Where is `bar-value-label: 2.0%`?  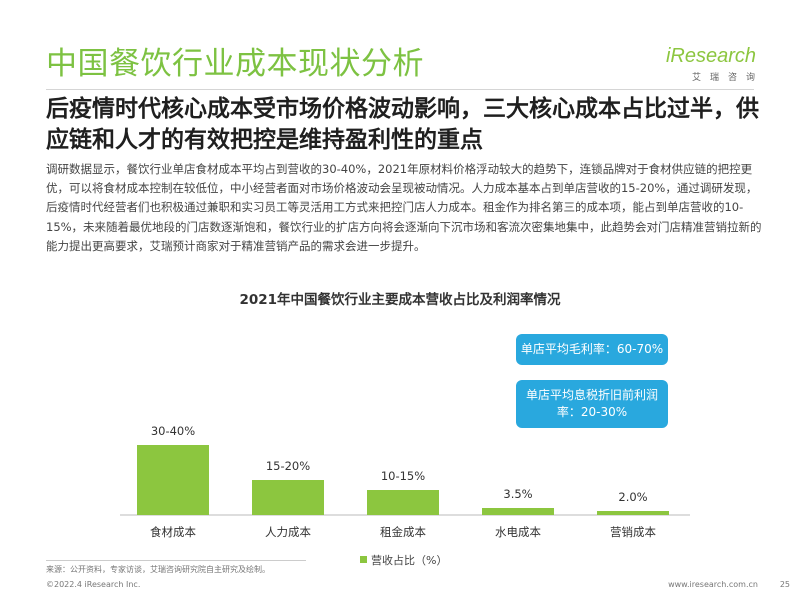 bar-value-label: 2.0% is located at coordinates (632, 497).